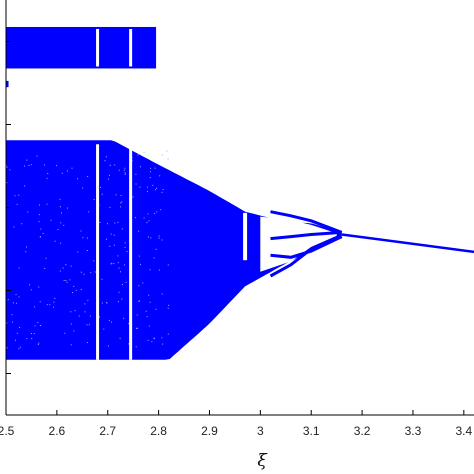 This screenshot has height=474, width=474. I want to click on x-tick-label-2.8: 2.8, so click(158, 431).